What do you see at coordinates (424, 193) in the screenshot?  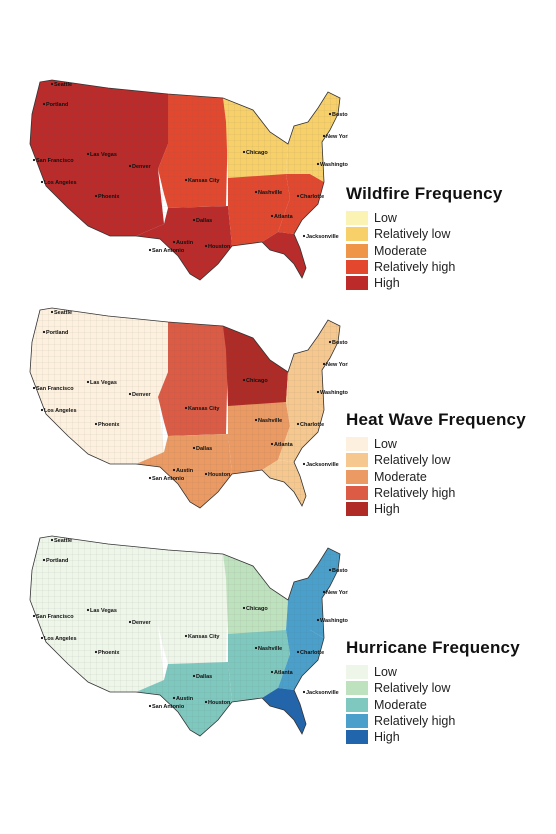 I see `wildfire-legend-title: Wildfire Frequency` at bounding box center [424, 193].